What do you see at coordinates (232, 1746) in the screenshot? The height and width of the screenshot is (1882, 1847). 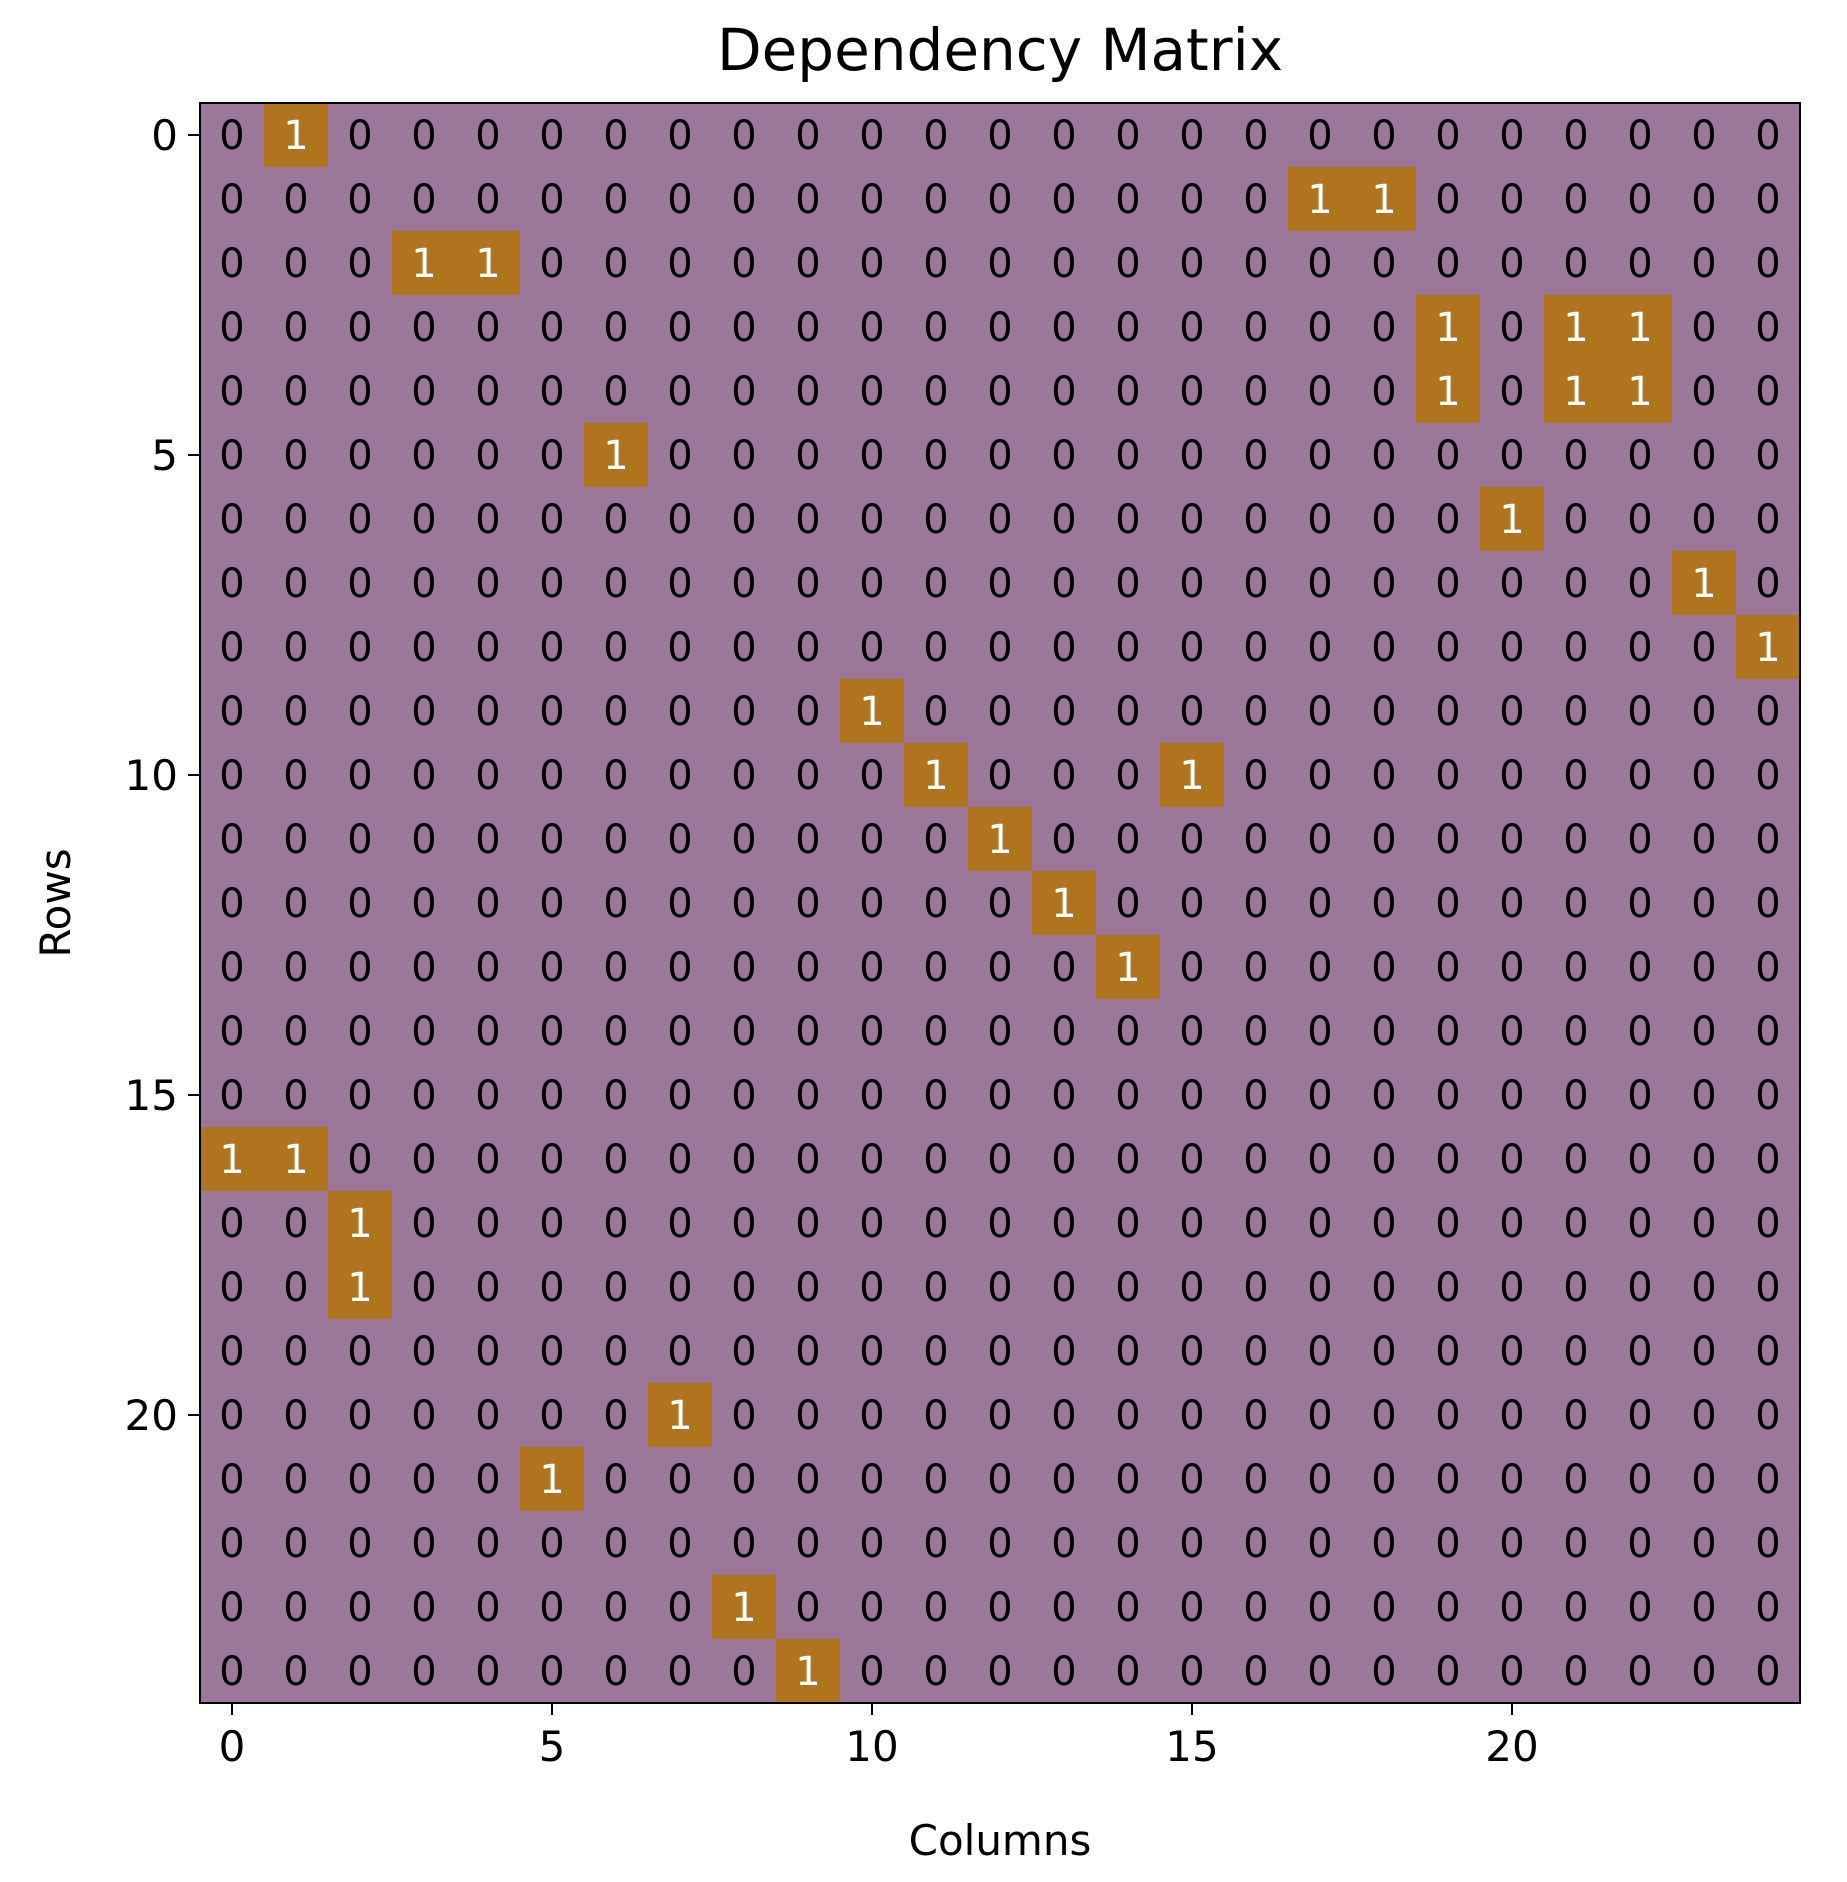 I see `x-tick-label: 0` at bounding box center [232, 1746].